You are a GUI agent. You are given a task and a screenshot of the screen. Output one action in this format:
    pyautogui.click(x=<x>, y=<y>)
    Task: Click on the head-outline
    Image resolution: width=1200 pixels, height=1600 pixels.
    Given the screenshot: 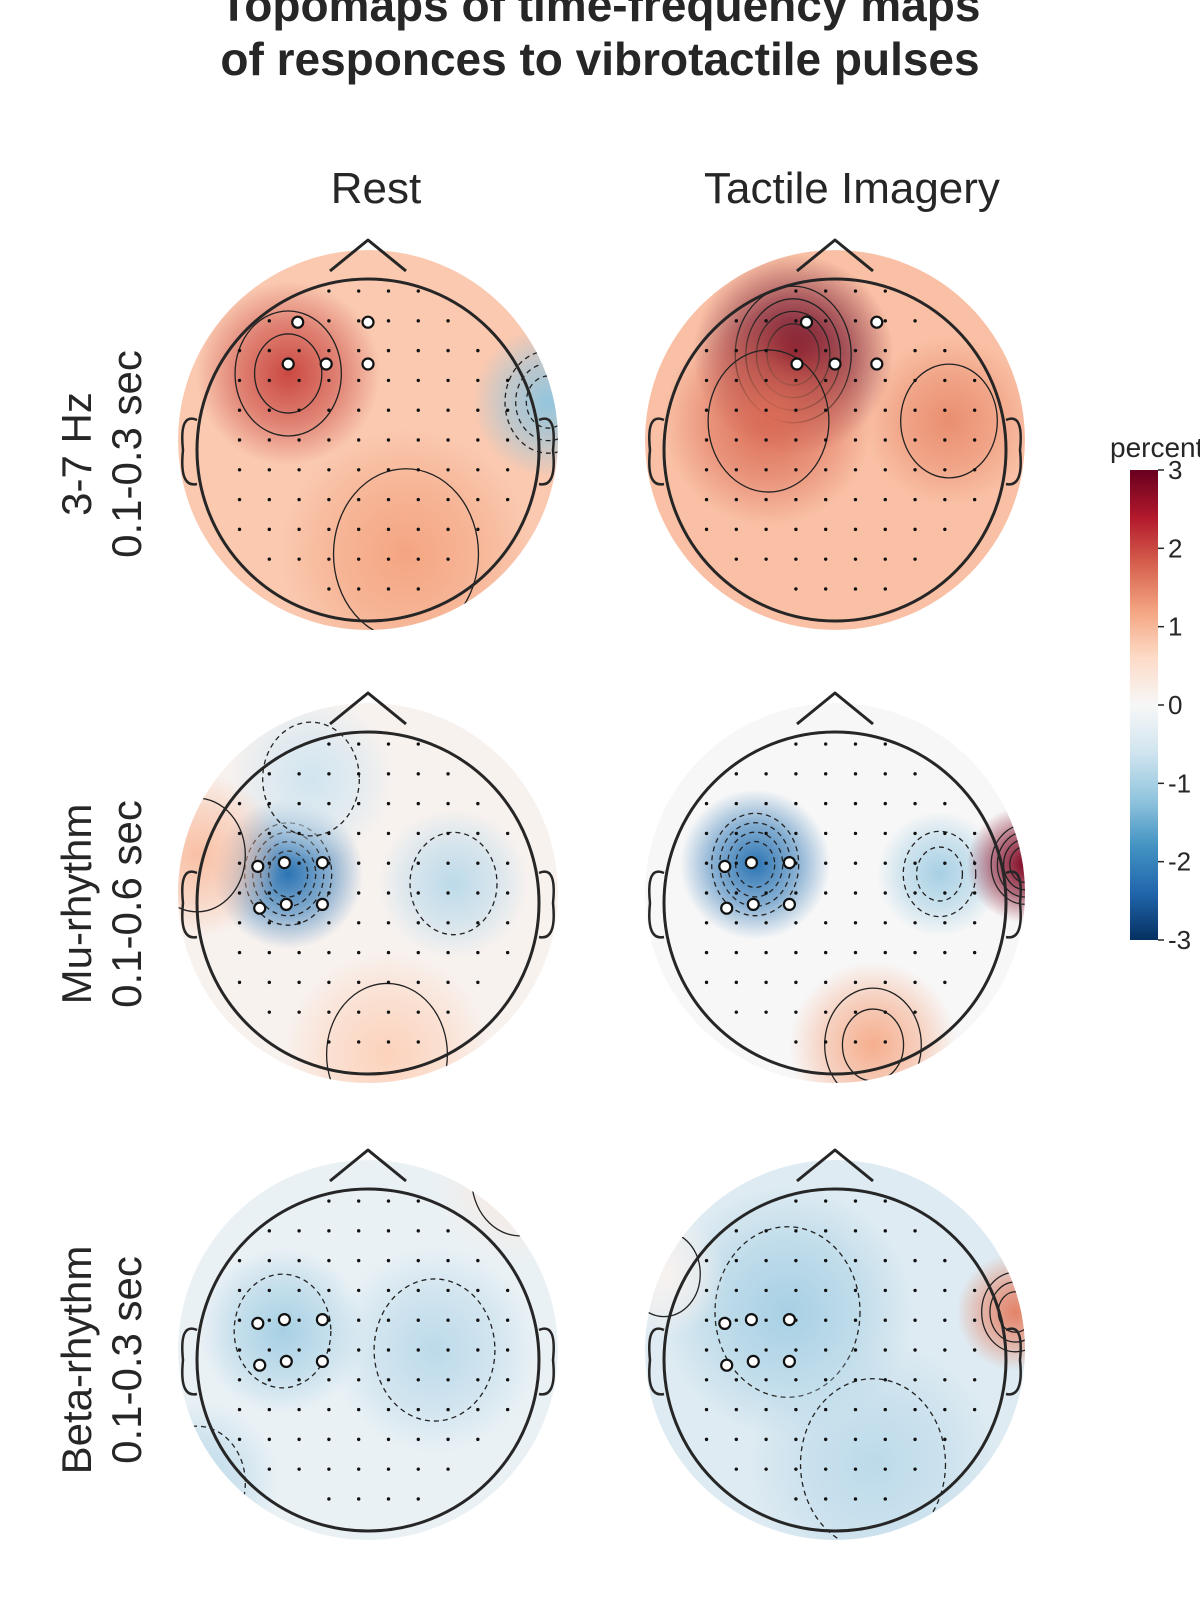 What is the action you would take?
    pyautogui.click(x=835, y=450)
    